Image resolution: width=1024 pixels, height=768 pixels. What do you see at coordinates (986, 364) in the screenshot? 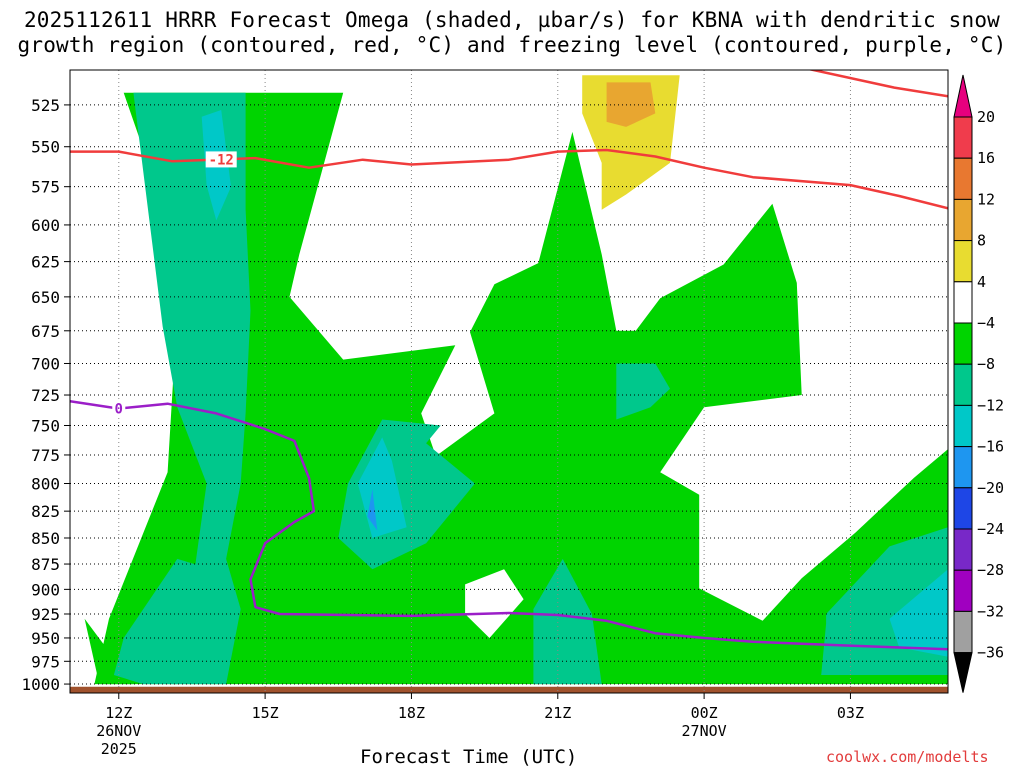
I see `colorbar-label-6: −8` at bounding box center [986, 364].